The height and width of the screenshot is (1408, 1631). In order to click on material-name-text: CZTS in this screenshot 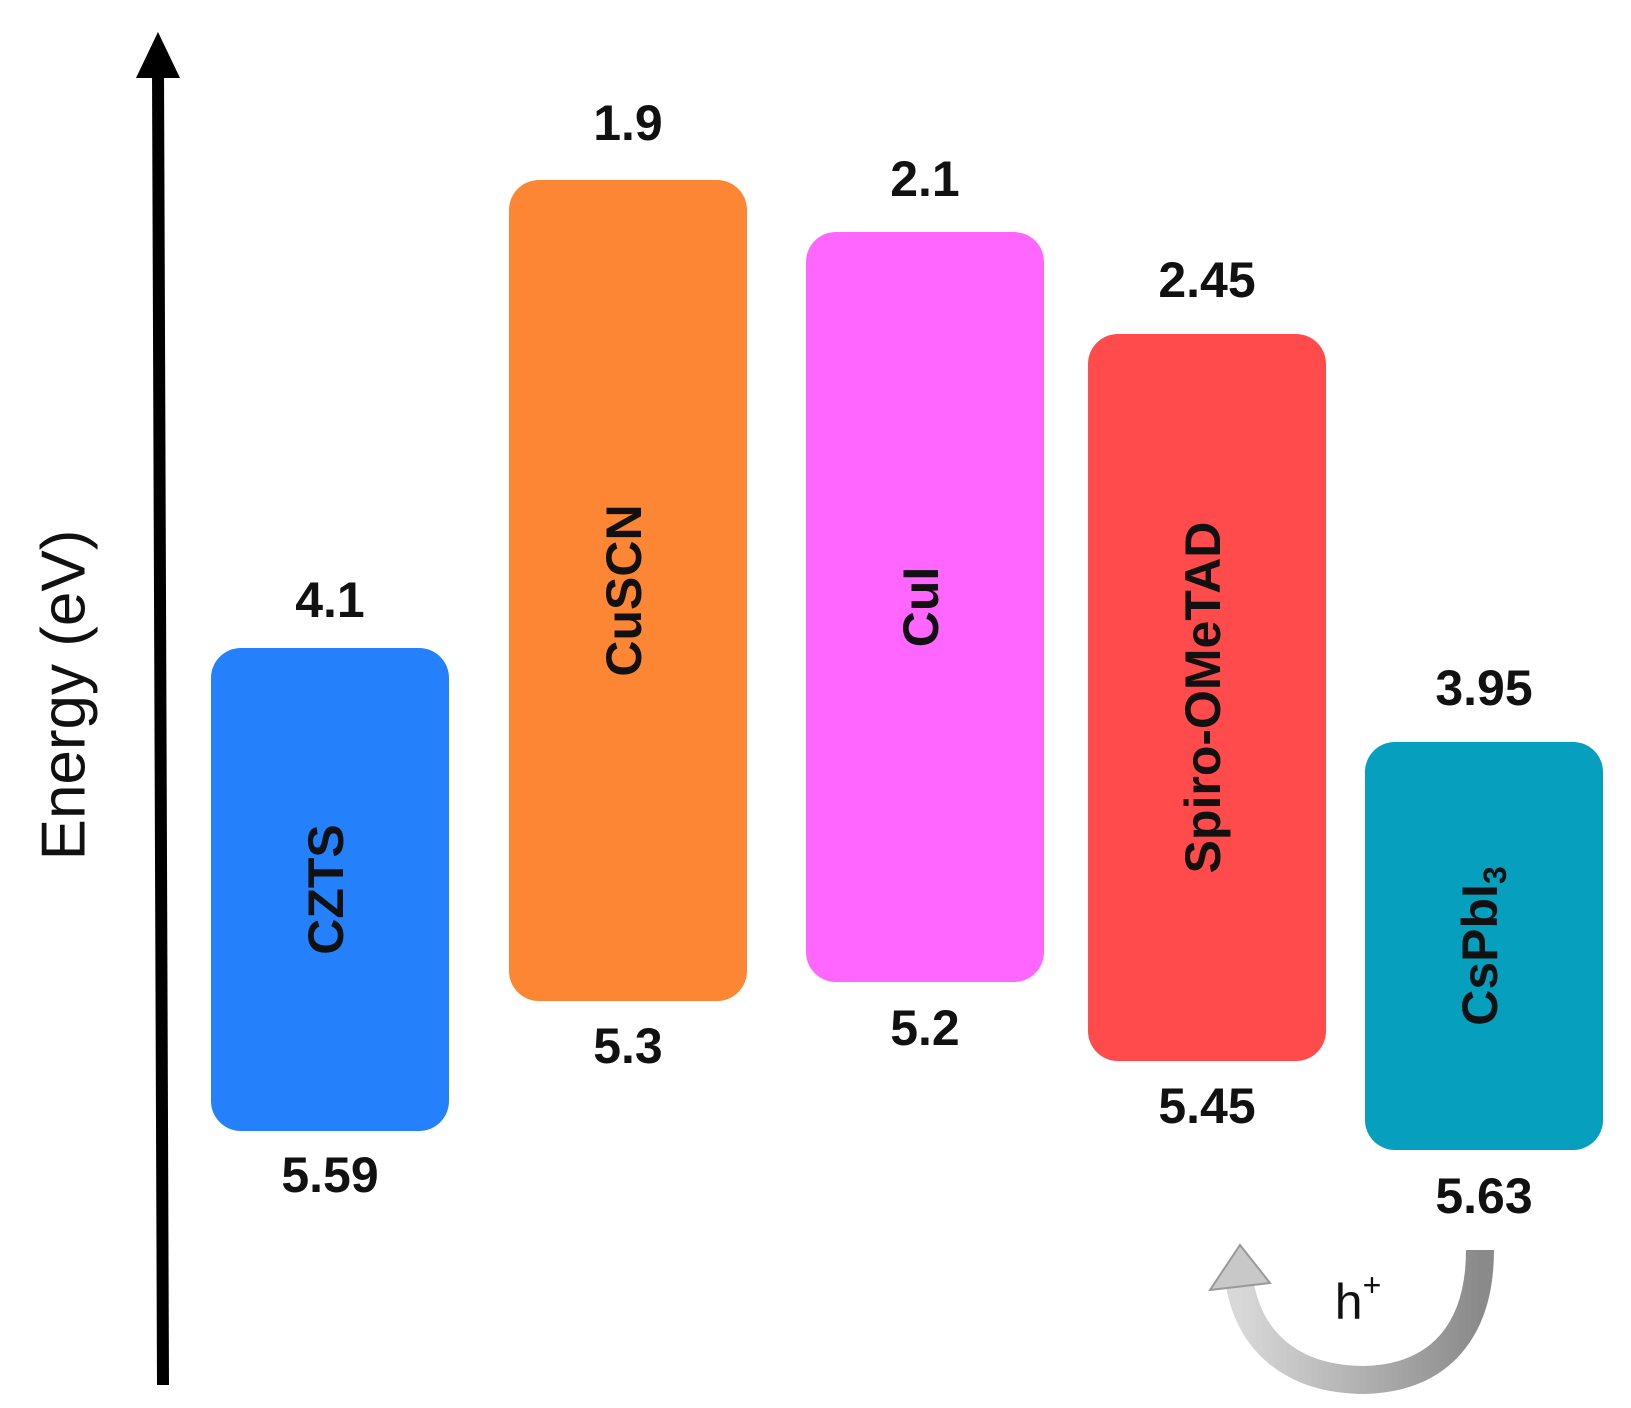, I will do `click(326, 889)`.